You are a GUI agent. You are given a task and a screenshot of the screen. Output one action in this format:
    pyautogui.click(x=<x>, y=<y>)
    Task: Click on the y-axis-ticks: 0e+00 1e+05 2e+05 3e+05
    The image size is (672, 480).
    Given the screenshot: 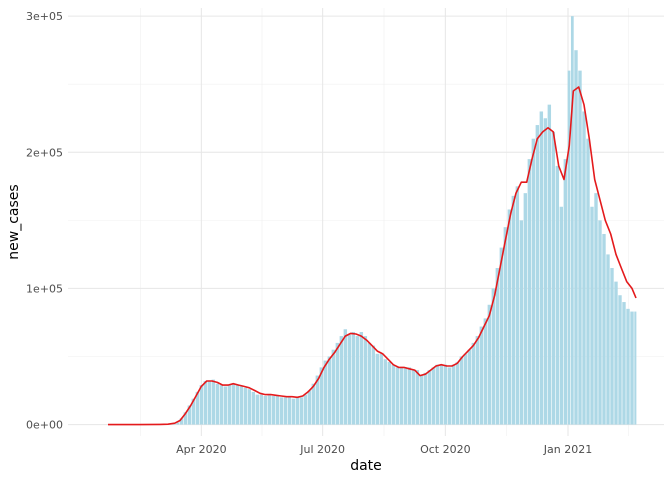 What is the action you would take?
    pyautogui.click(x=44, y=220)
    